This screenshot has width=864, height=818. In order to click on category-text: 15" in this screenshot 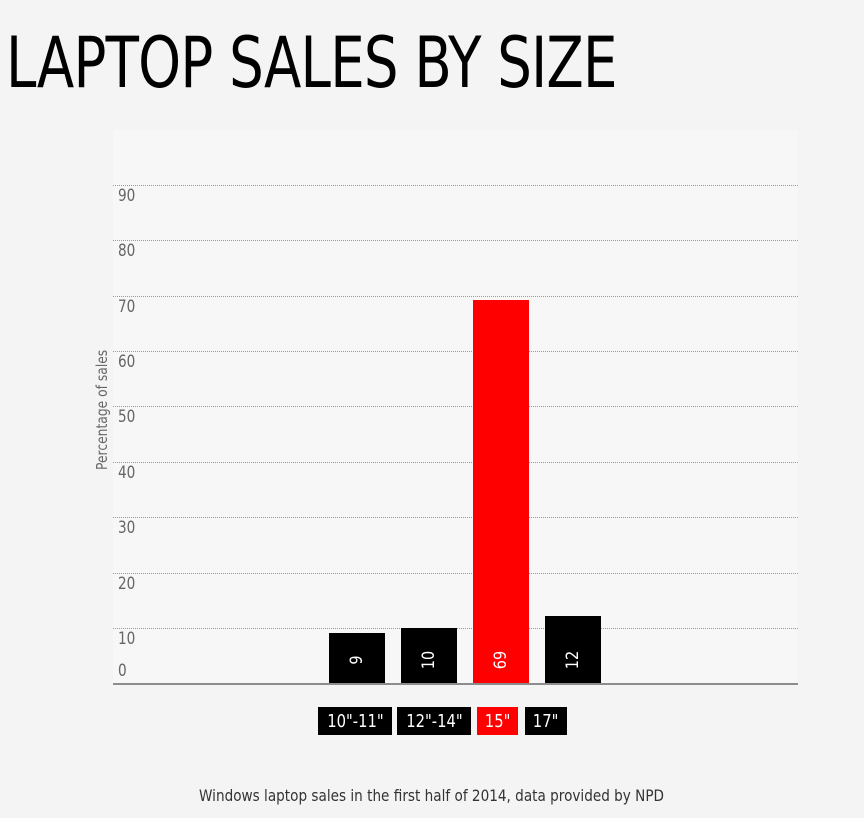, I will do `click(497, 721)`.